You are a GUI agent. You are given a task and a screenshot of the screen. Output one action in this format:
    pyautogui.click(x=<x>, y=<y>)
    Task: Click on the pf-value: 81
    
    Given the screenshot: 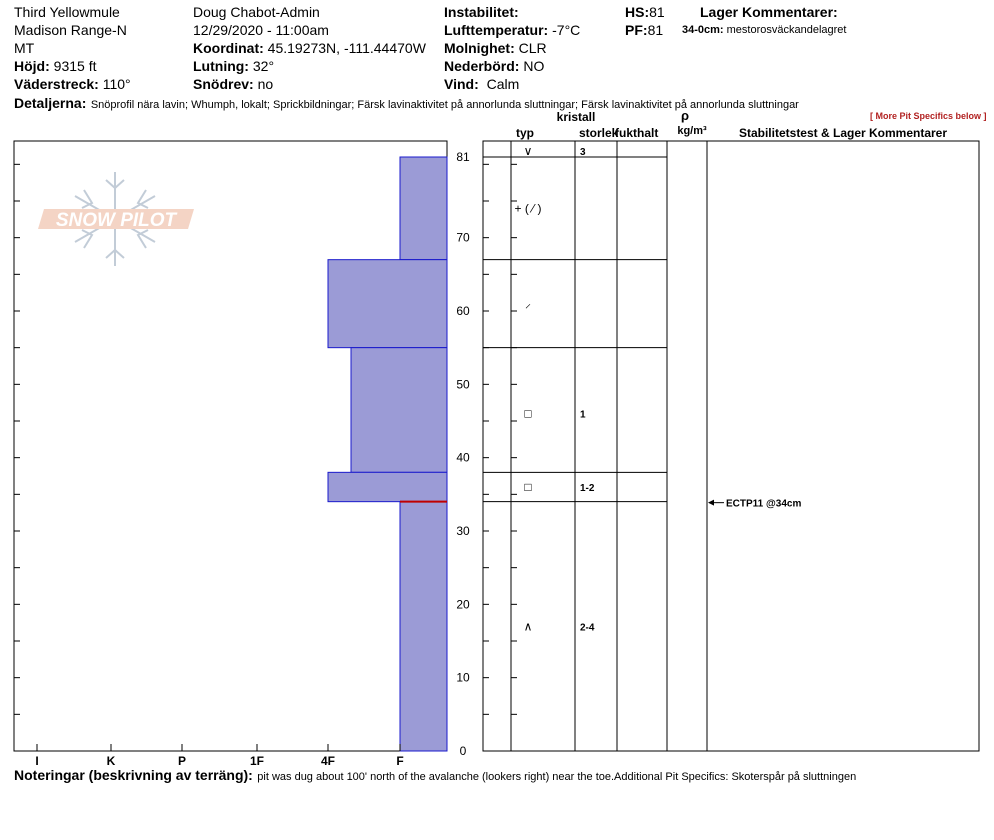 What is the action you would take?
    pyautogui.click(x=655, y=30)
    